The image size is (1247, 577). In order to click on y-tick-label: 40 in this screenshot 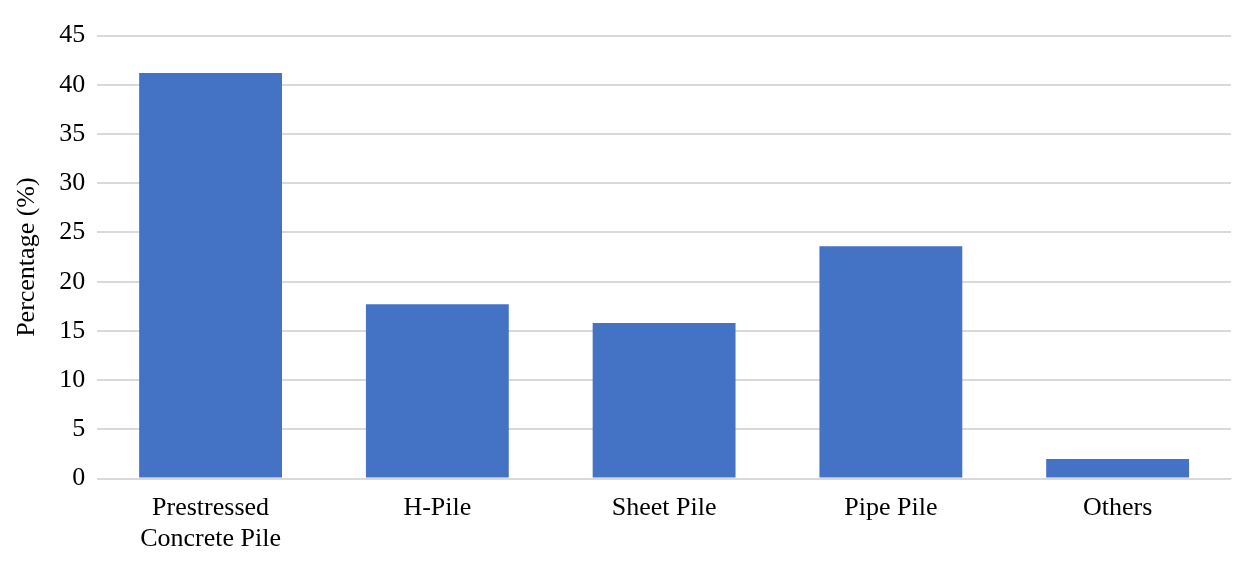, I will do `click(72, 83)`.